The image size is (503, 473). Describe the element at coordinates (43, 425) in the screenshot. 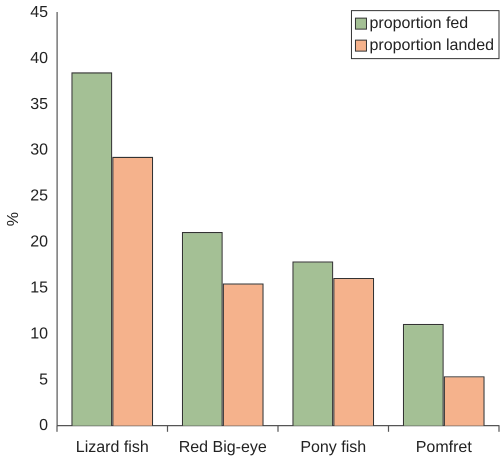

I see `y-tick-label: 0` at that location.